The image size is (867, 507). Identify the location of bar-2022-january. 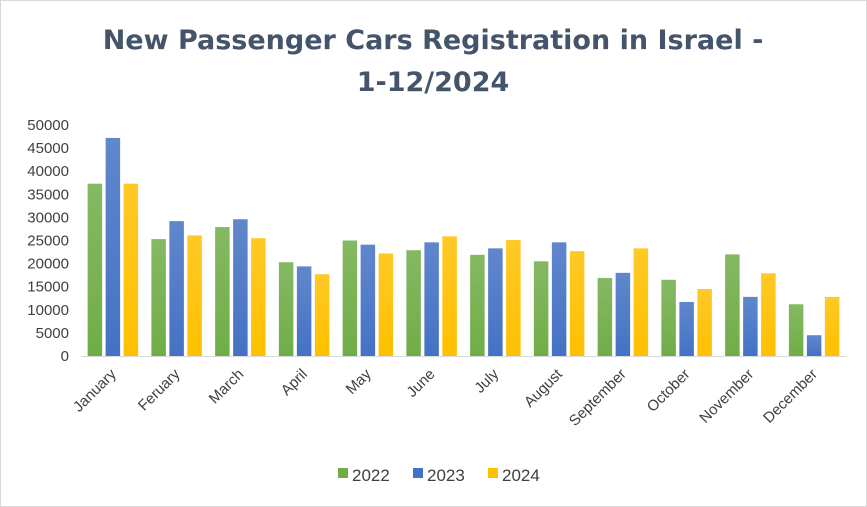
(95, 269).